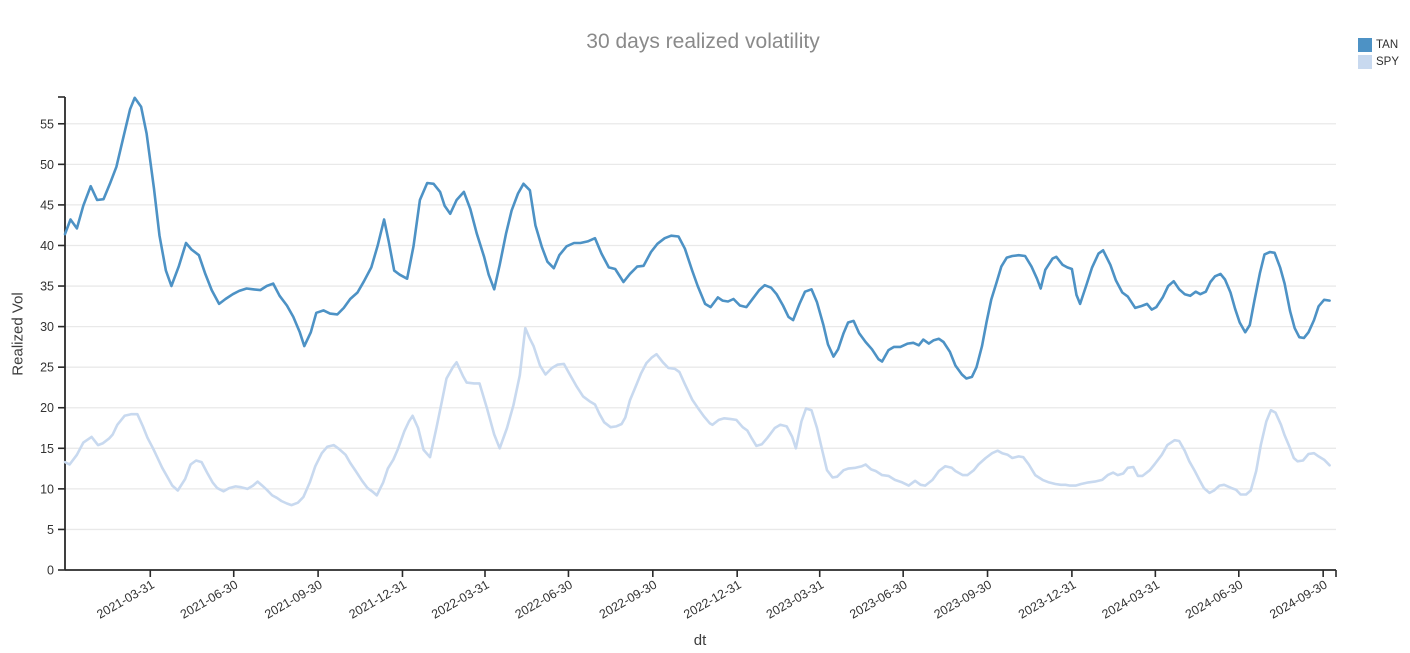 The height and width of the screenshot is (653, 1410). I want to click on y-tick-label: 30, so click(47, 327).